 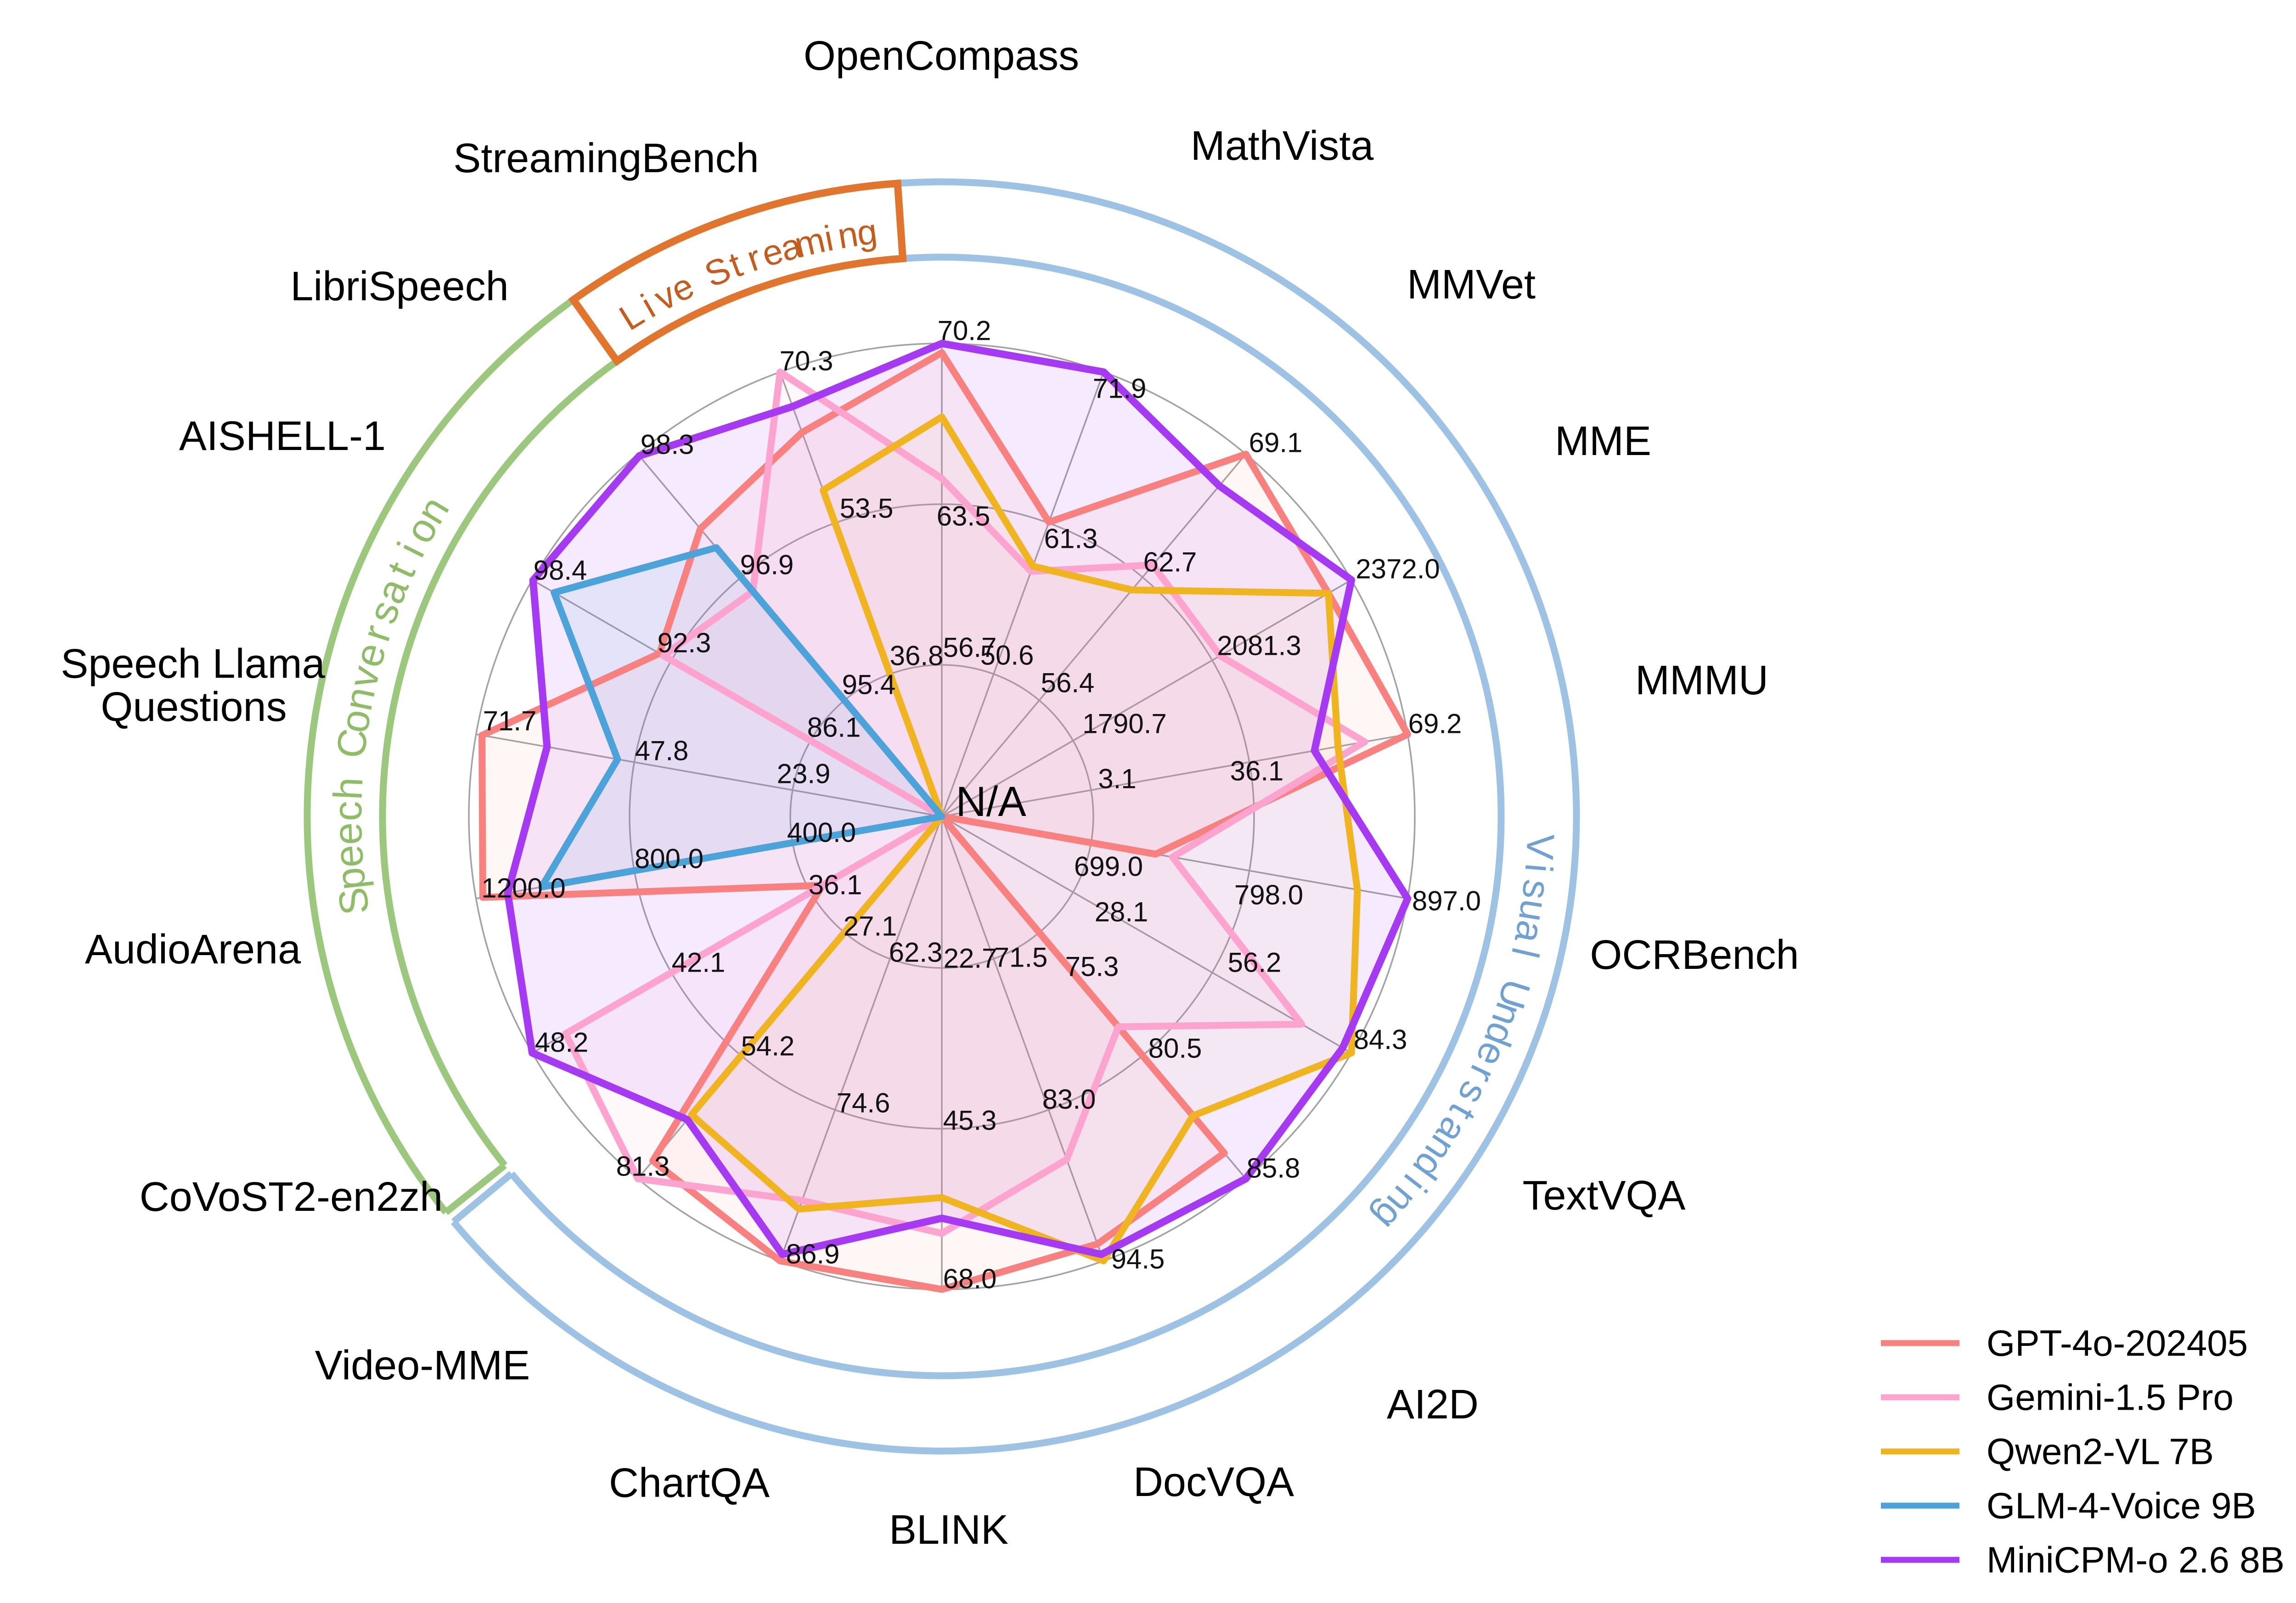 I want to click on svg-text: Questions, so click(x=194, y=707).